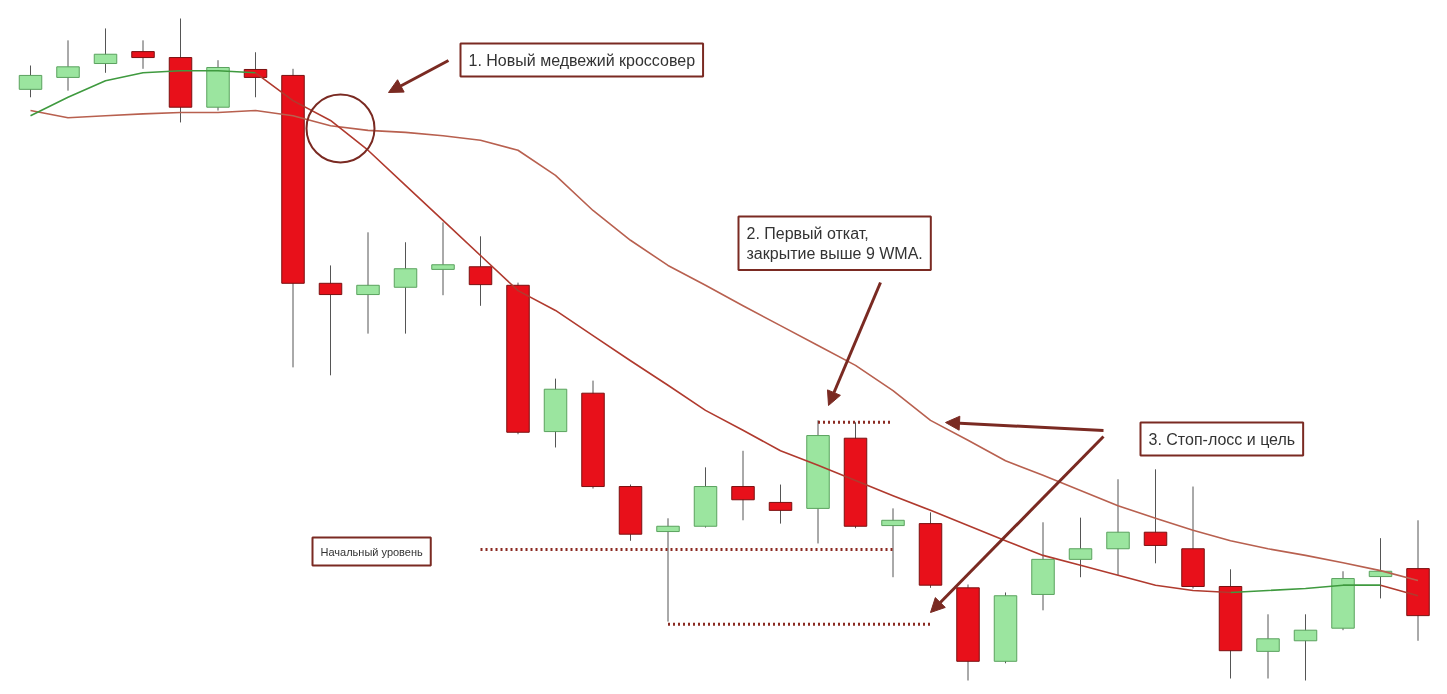  Describe the element at coordinates (1222, 439) in the screenshot. I see `annotation: 3. Стоп-лосс и цель` at that location.